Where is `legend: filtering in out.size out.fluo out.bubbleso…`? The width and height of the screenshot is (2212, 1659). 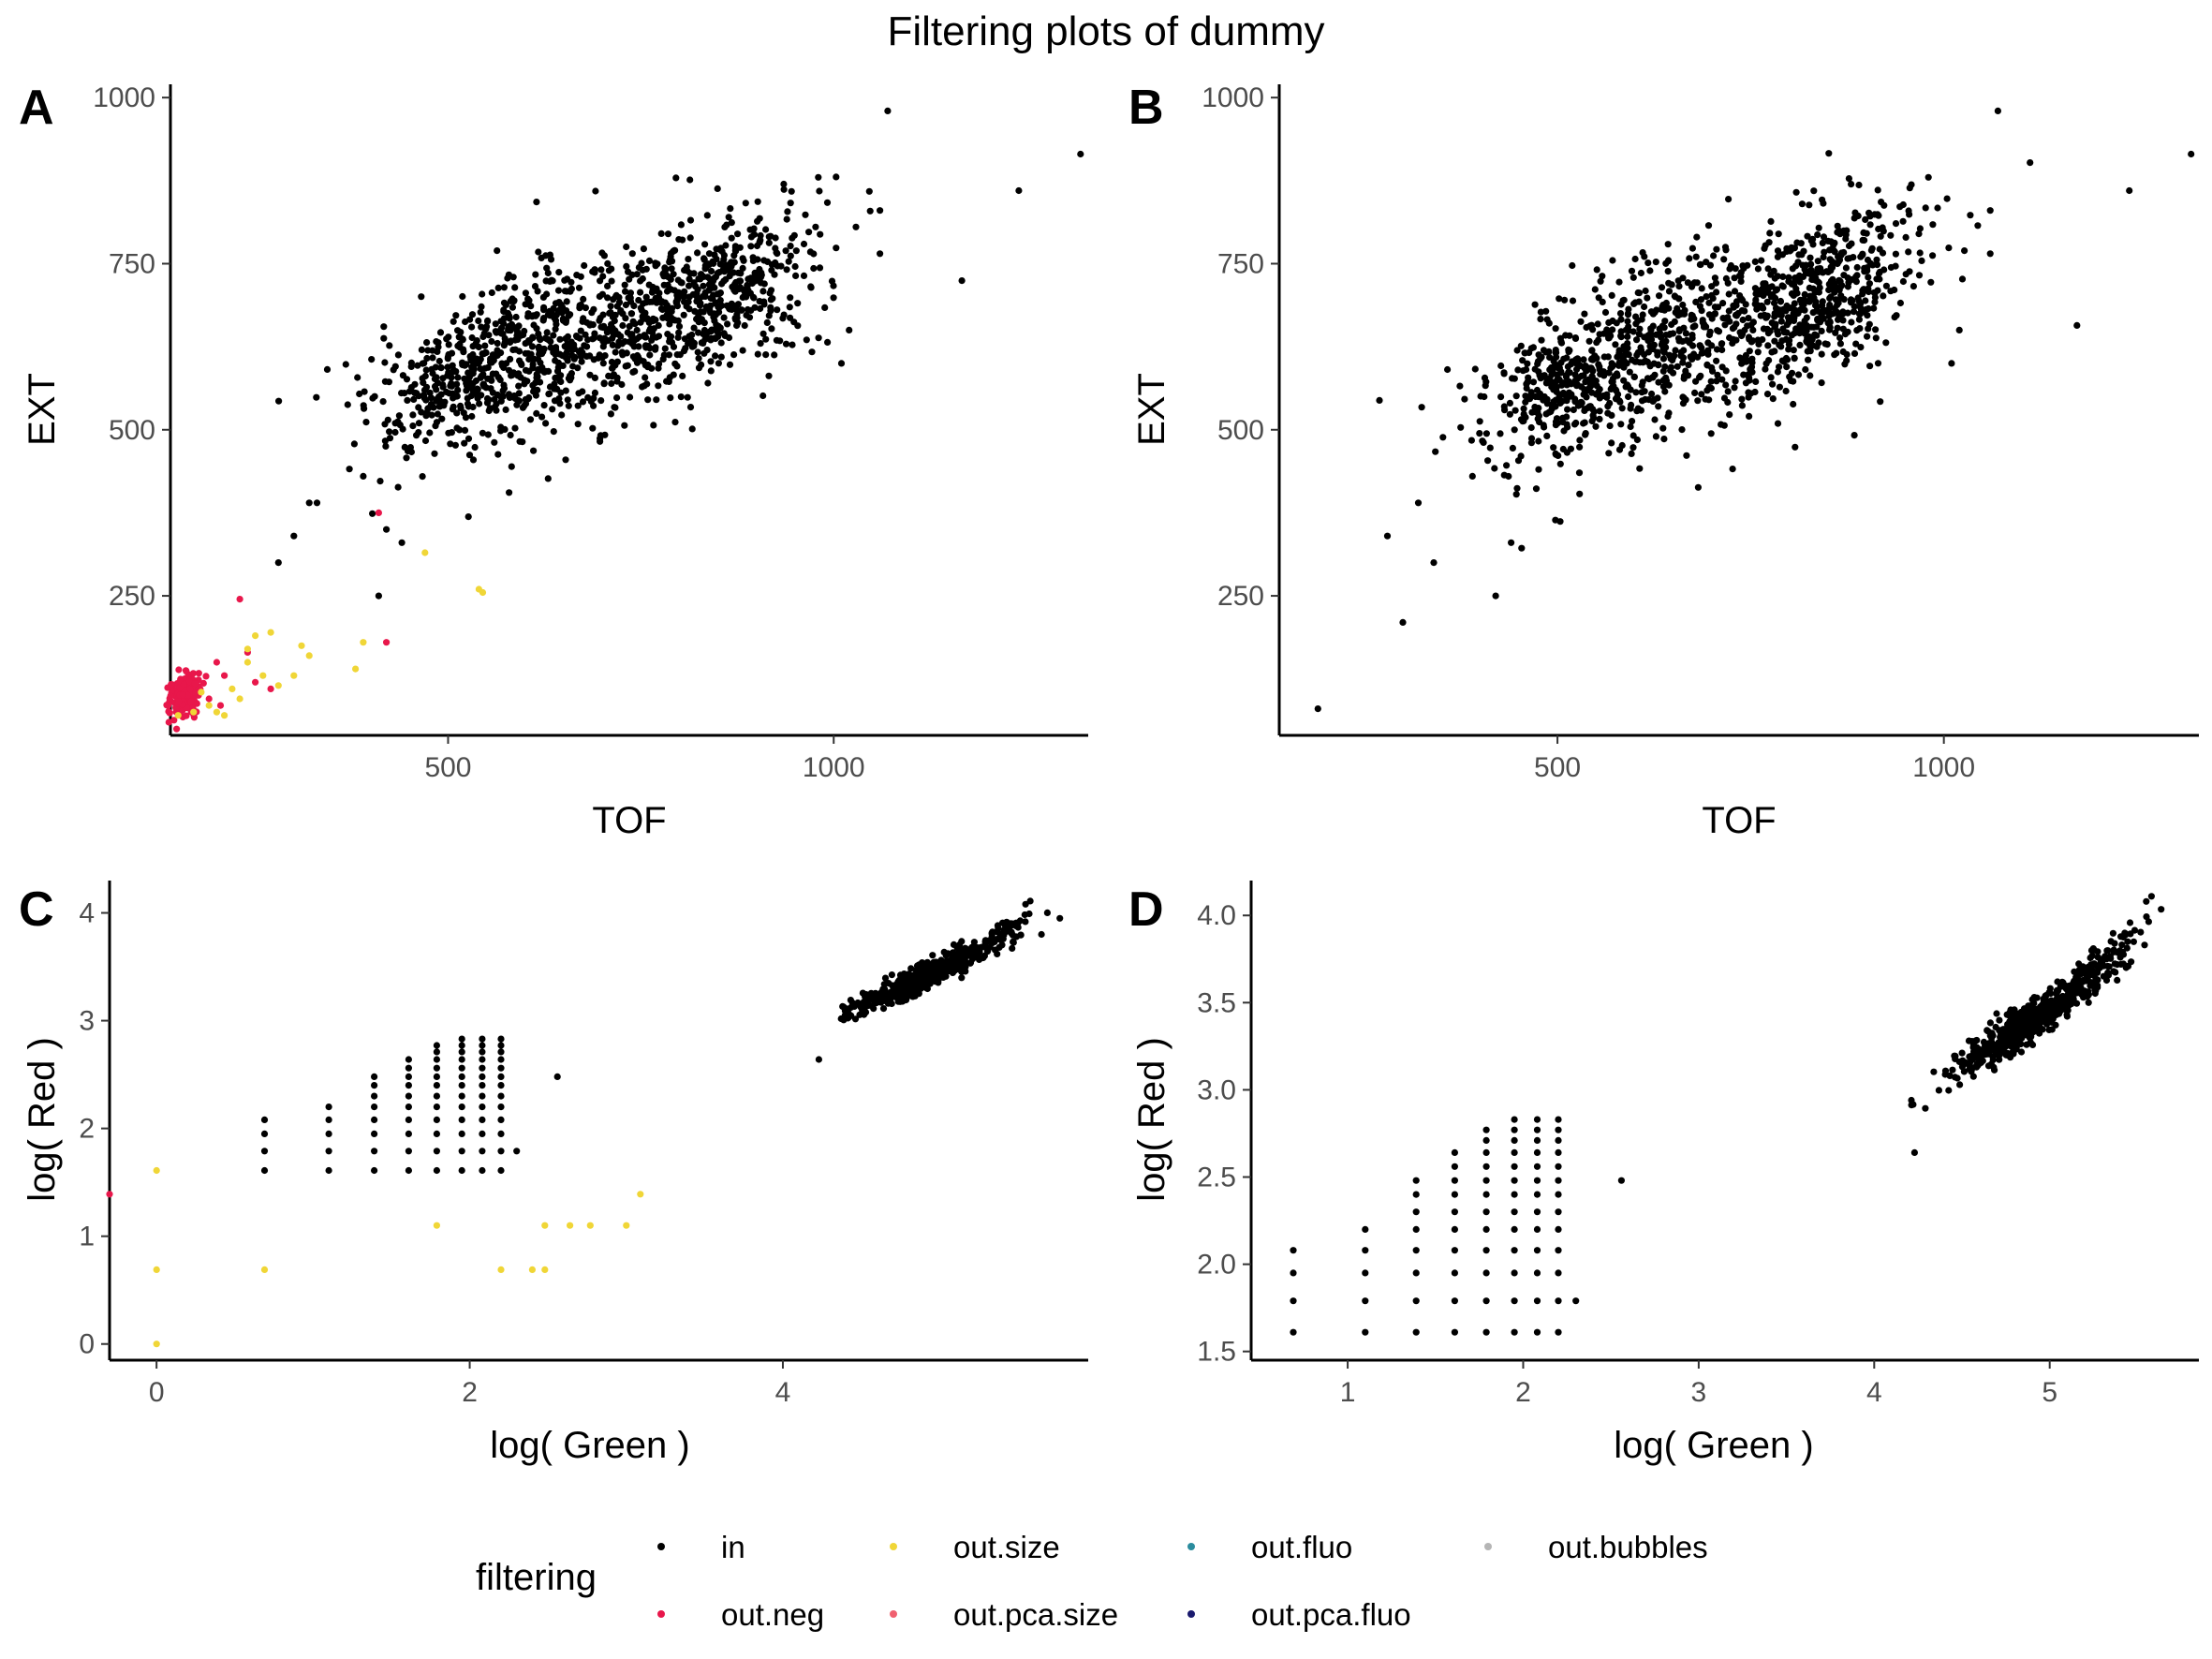 legend: filtering in out.size out.fluo out.bubbleso… is located at coordinates (1092, 1581).